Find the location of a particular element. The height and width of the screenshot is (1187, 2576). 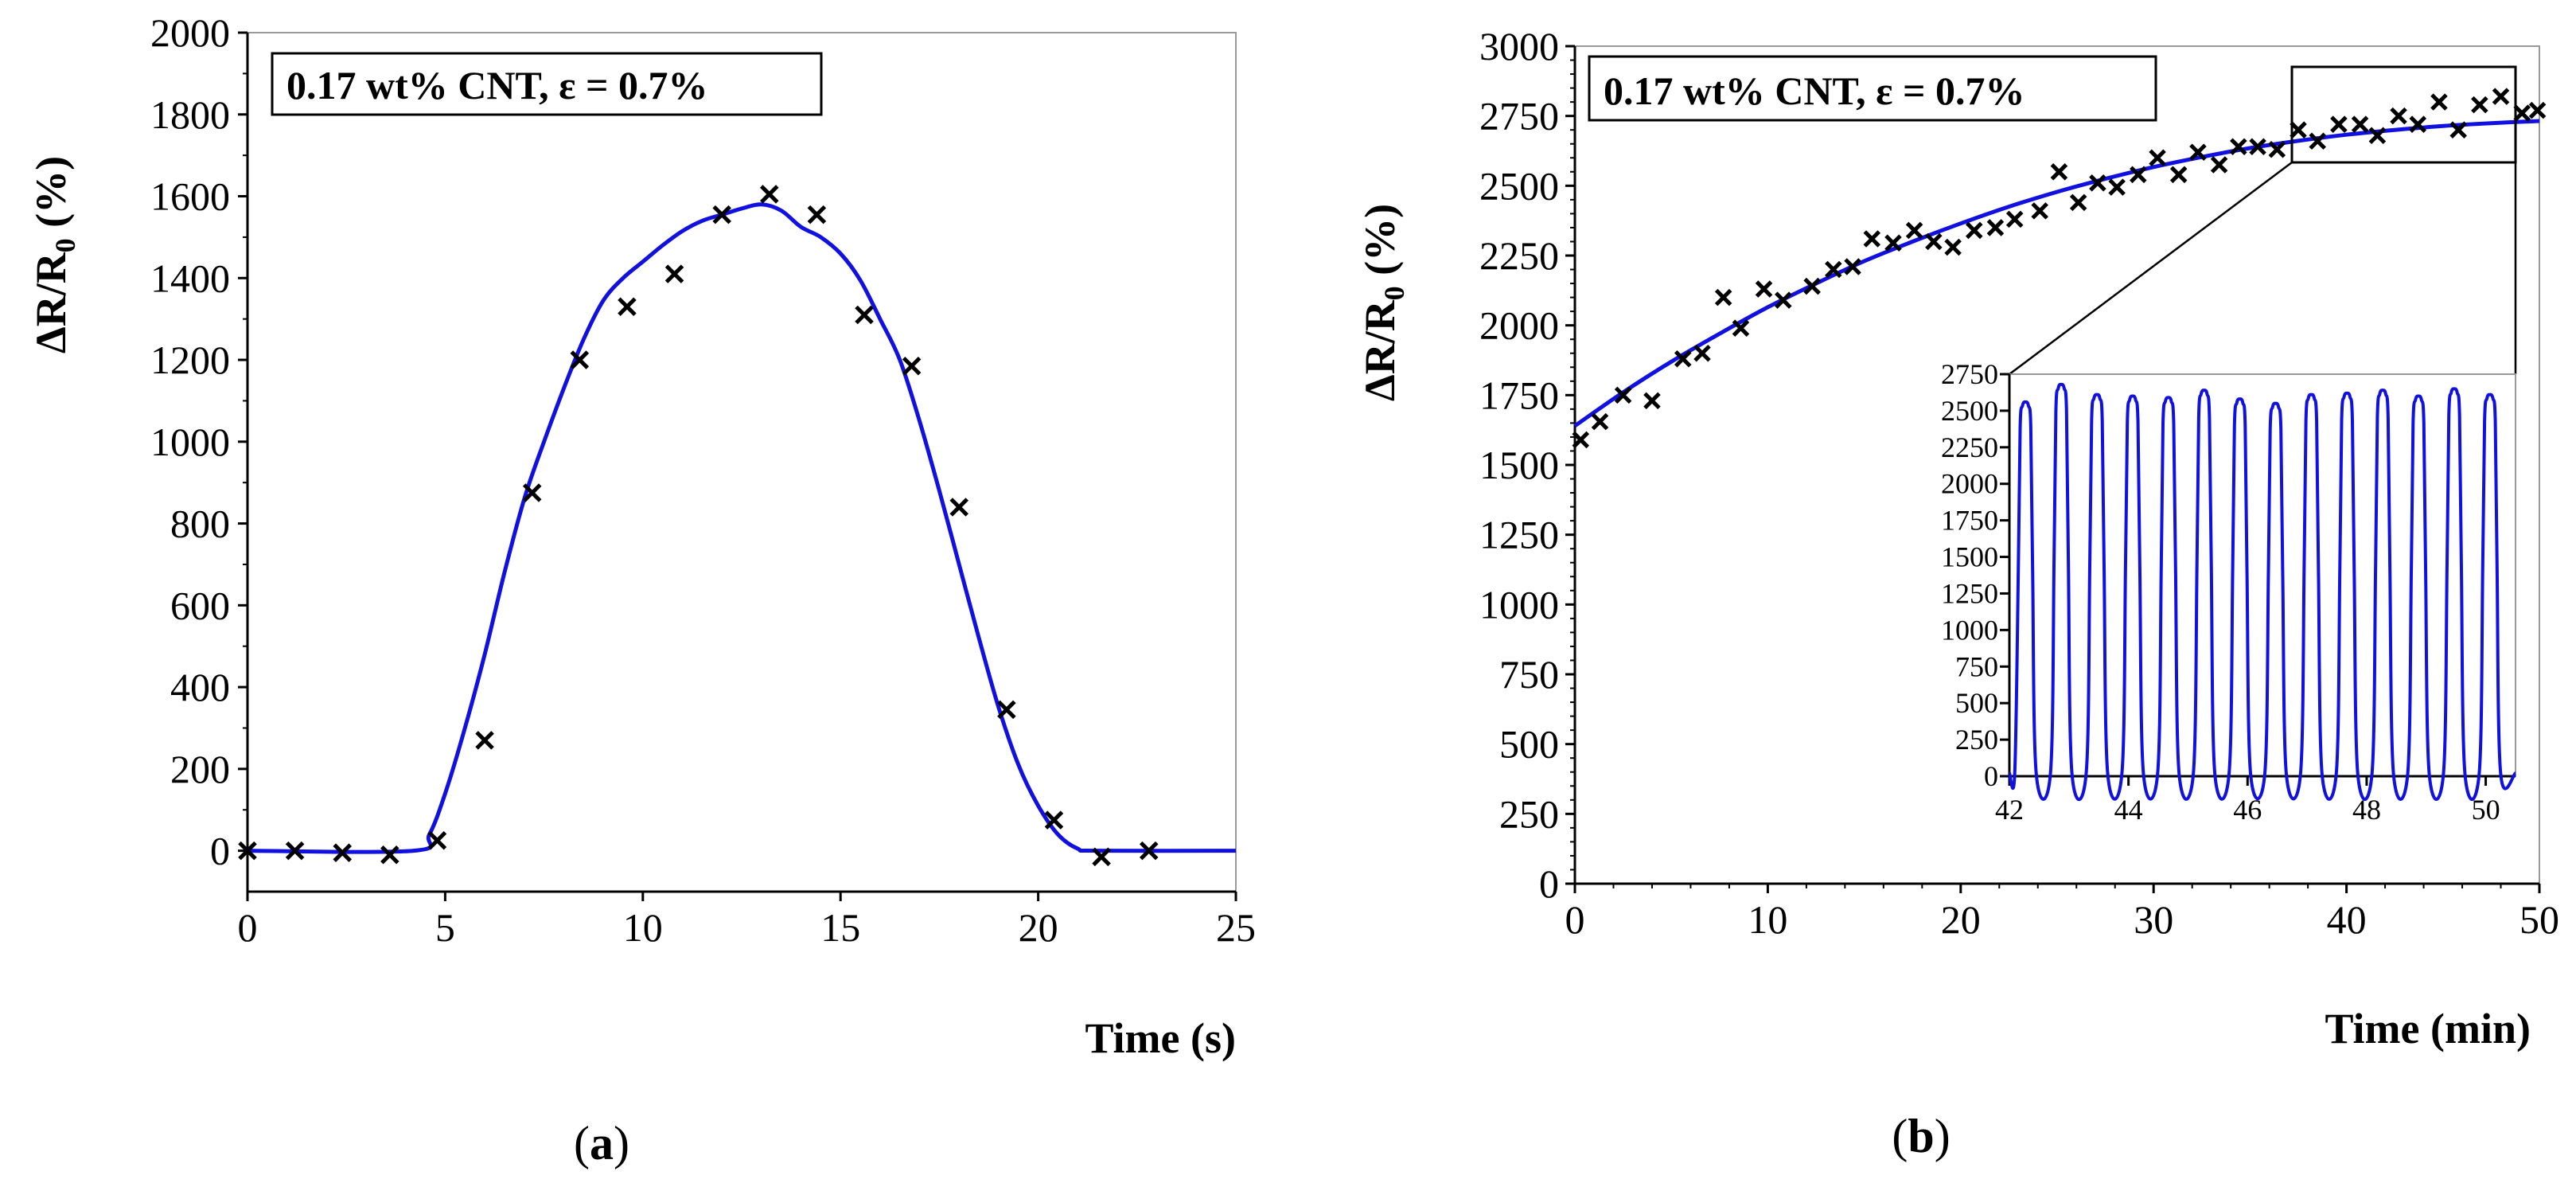

chart-b-y-axis-title: ΔR/R0 (%) is located at coordinates (1383, 302).